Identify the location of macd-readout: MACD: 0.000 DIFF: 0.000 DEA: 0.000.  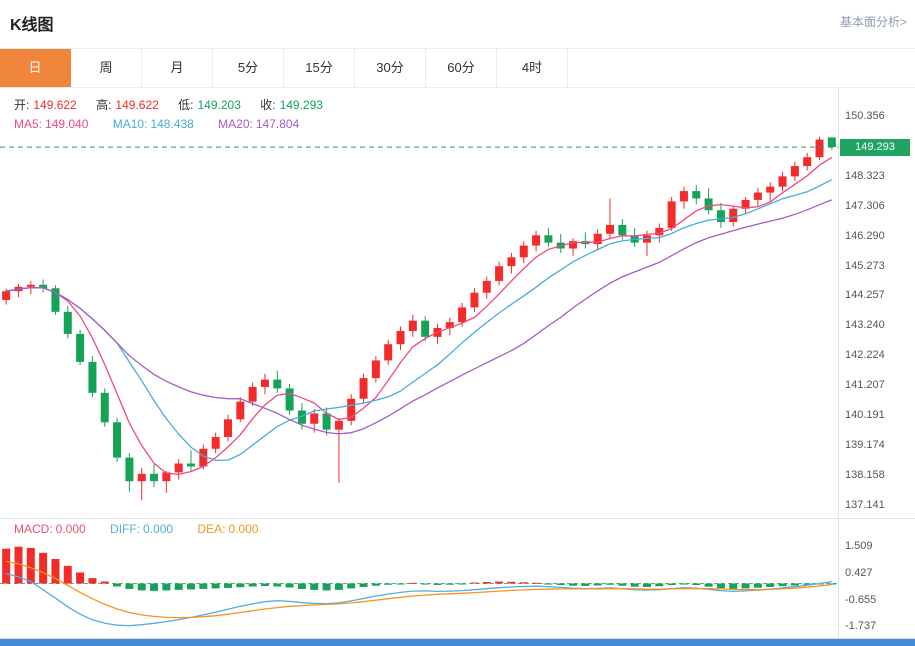
(146, 529).